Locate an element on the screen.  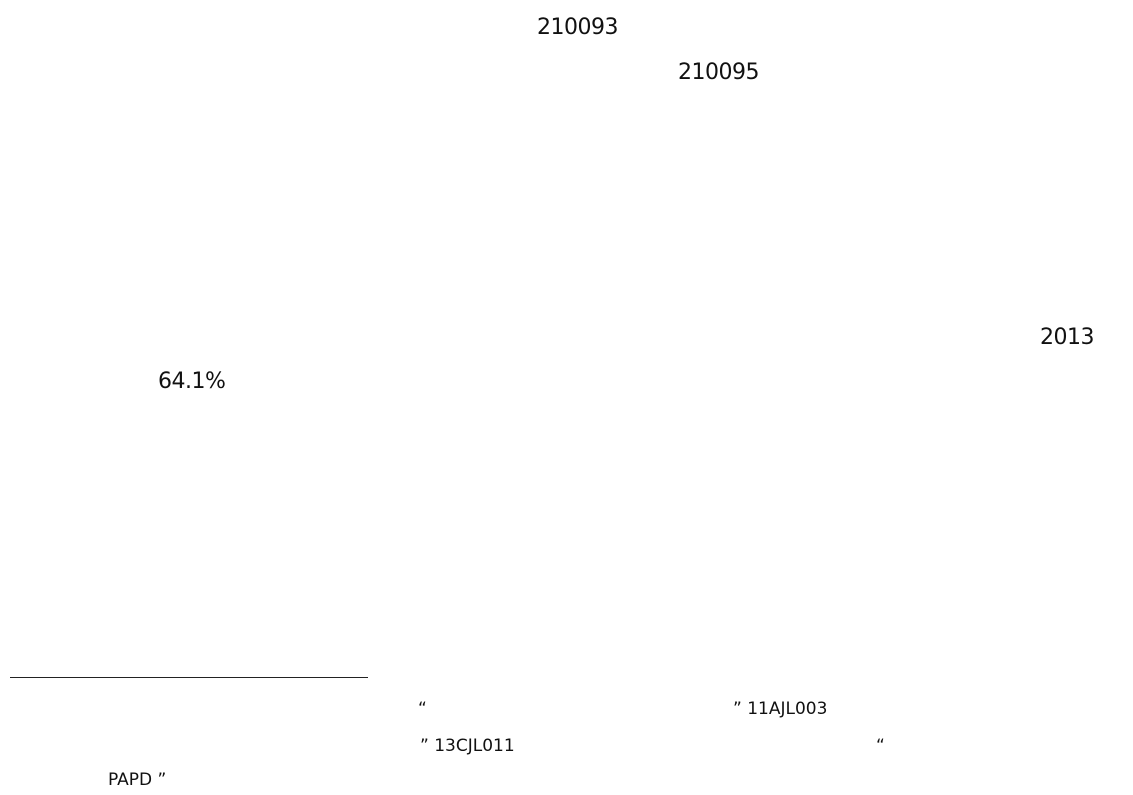
footnote-line3-text: PAPD ” is located at coordinates (137, 780).